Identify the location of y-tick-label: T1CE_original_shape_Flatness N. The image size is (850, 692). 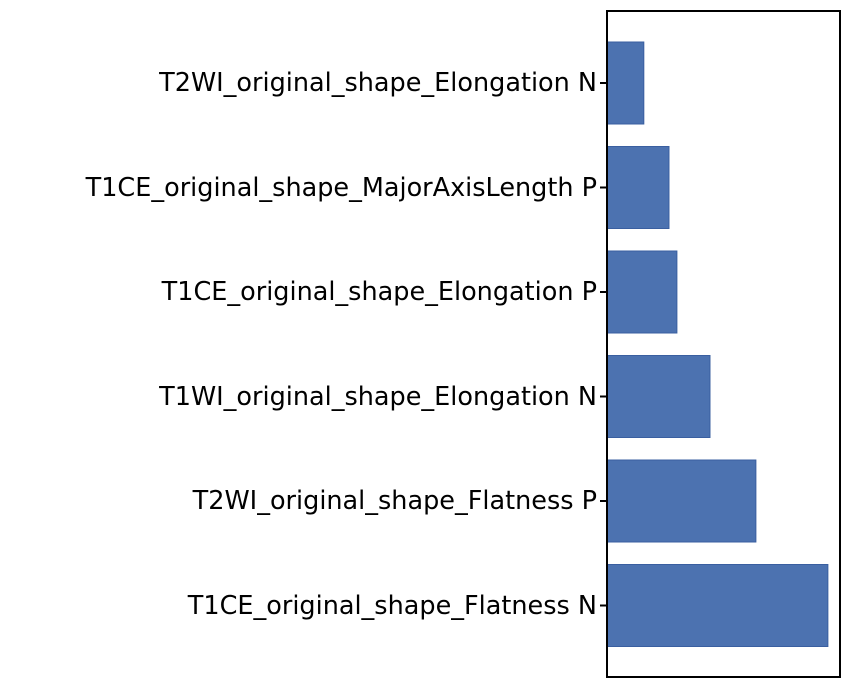
(392, 605).